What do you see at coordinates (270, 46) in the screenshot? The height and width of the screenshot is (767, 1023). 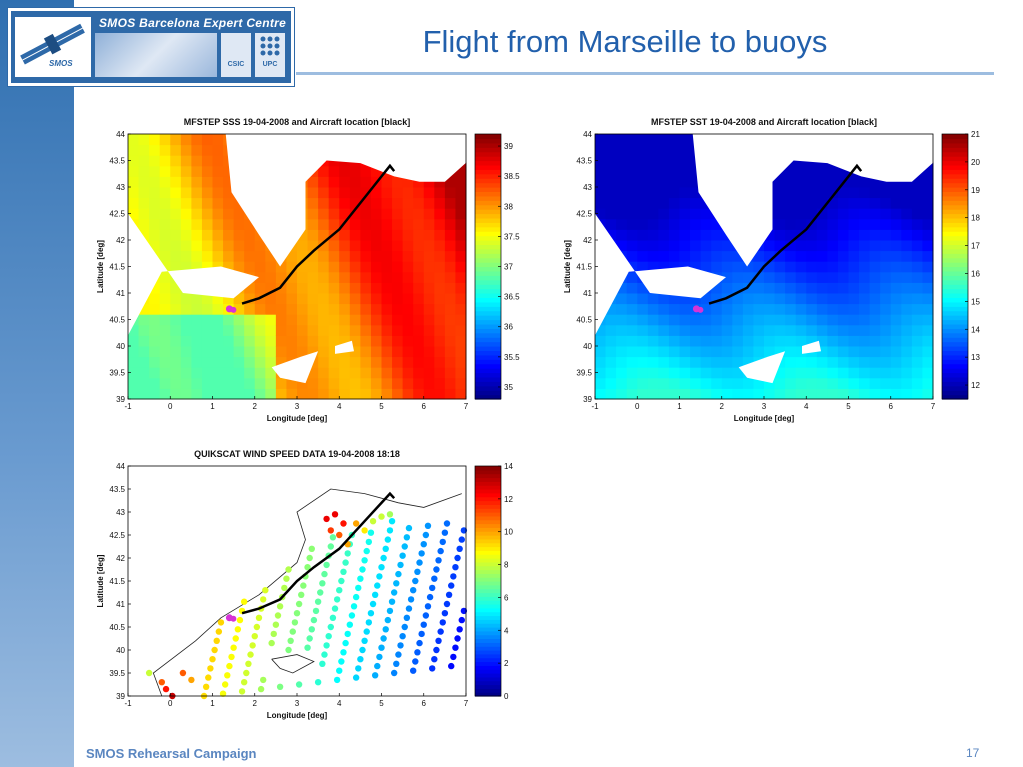 I see `upc-dots-icon` at bounding box center [270, 46].